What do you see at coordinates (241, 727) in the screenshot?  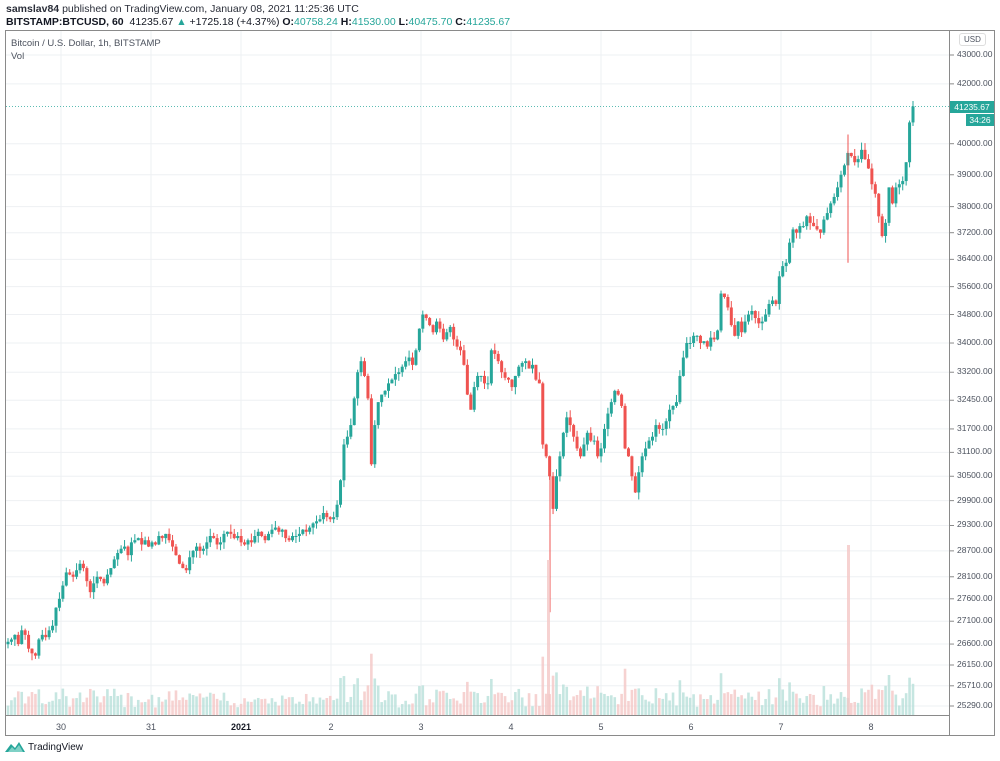 I see `time-tick-label: 2021` at bounding box center [241, 727].